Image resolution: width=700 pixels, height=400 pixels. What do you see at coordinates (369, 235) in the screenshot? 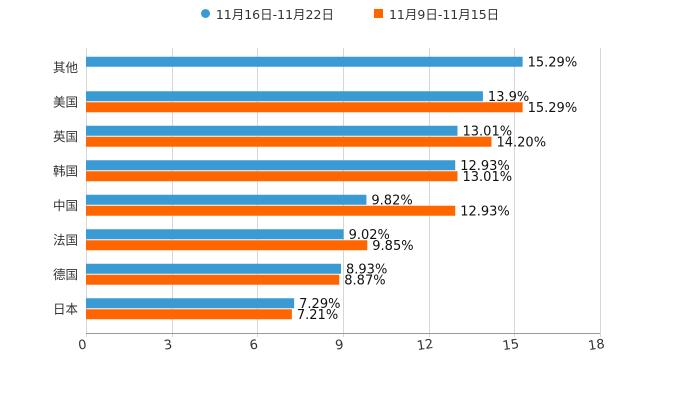
I see `data-label-series-1-5: 9.02%` at bounding box center [369, 235].